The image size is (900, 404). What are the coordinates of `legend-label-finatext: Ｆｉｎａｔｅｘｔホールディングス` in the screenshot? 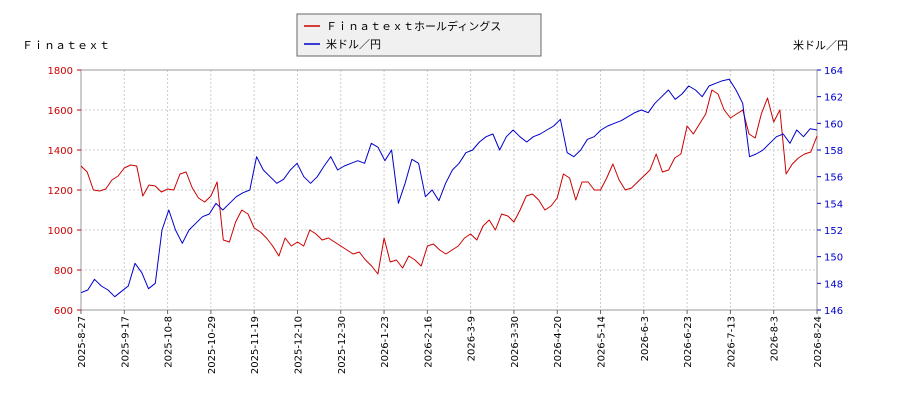 It's located at (413, 26).